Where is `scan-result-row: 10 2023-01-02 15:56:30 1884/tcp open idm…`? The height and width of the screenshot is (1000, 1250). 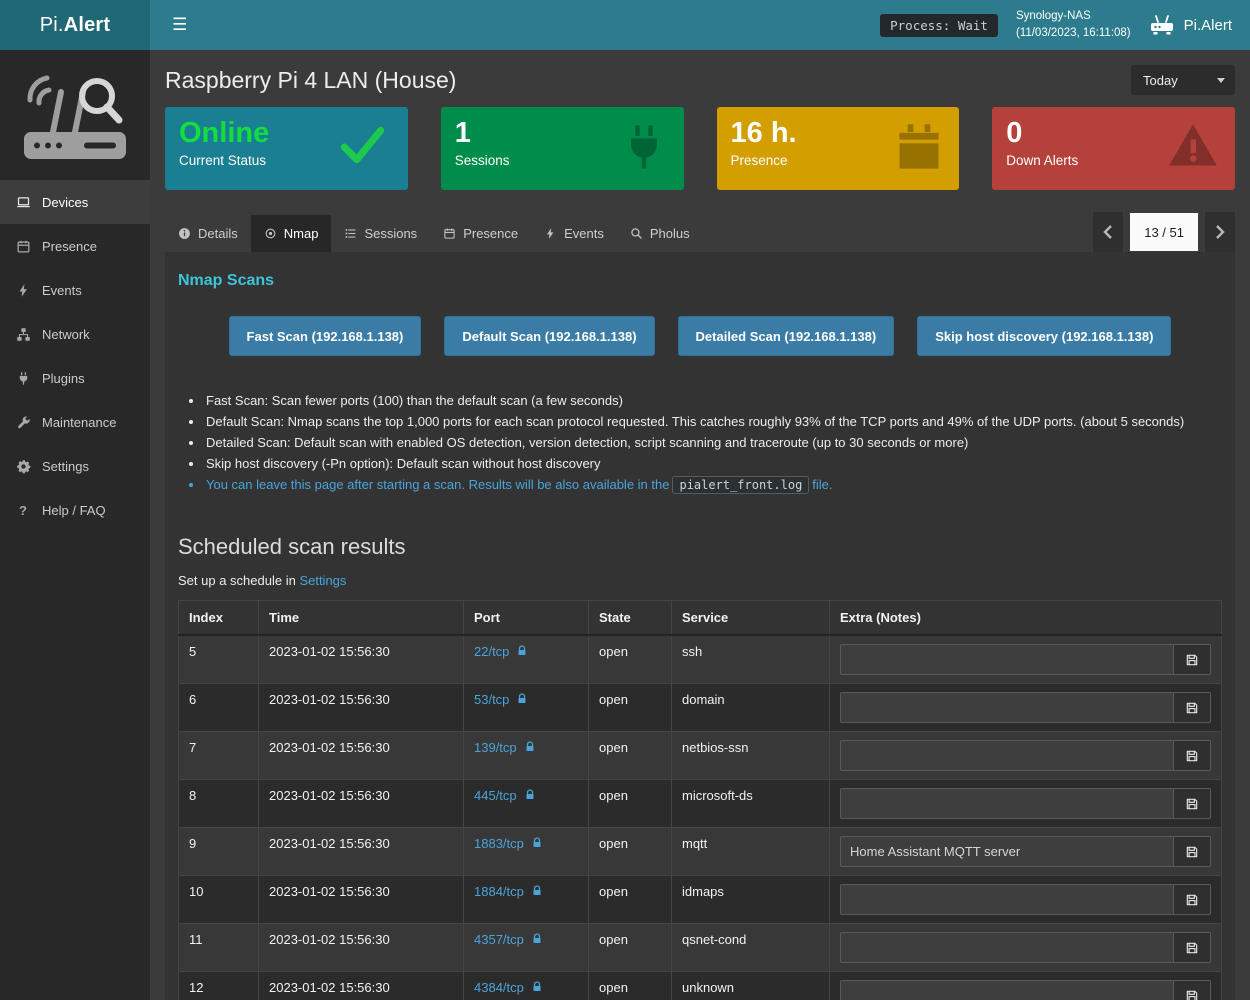 scan-result-row: 10 2023-01-02 15:56:30 1884/tcp open idm… is located at coordinates (700, 899).